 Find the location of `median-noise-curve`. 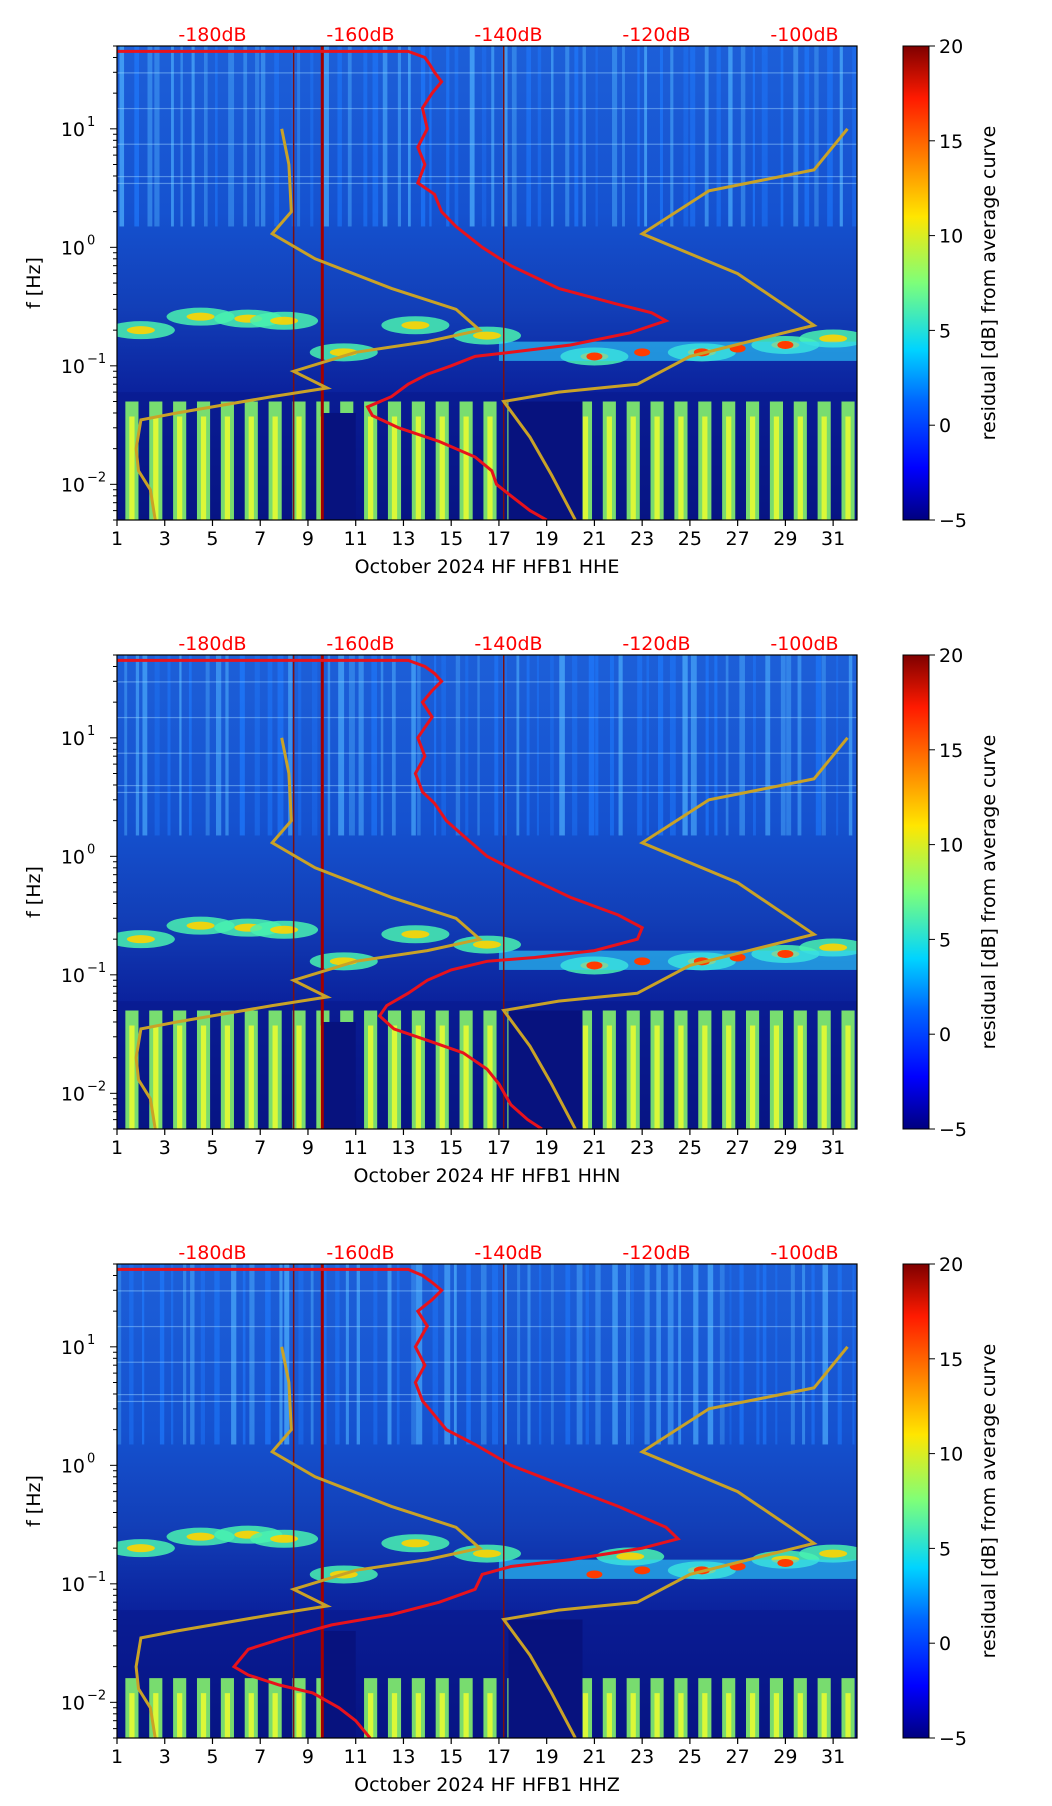

median-noise-curve is located at coordinates (393, 284).